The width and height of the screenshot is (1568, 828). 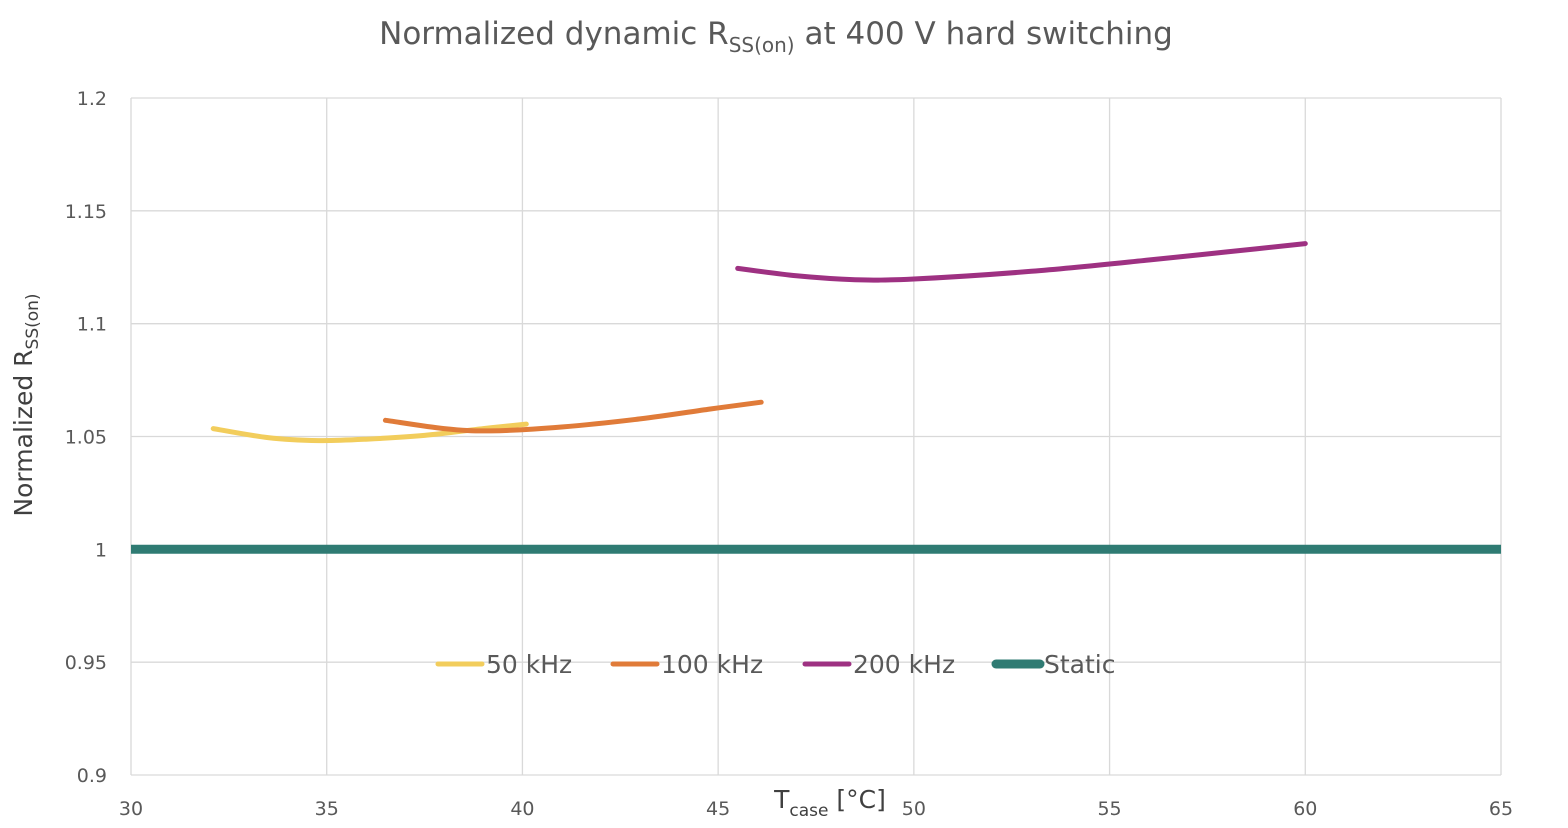 What do you see at coordinates (808, 811) in the screenshot?
I see `x-axis-title-subscript: case` at bounding box center [808, 811].